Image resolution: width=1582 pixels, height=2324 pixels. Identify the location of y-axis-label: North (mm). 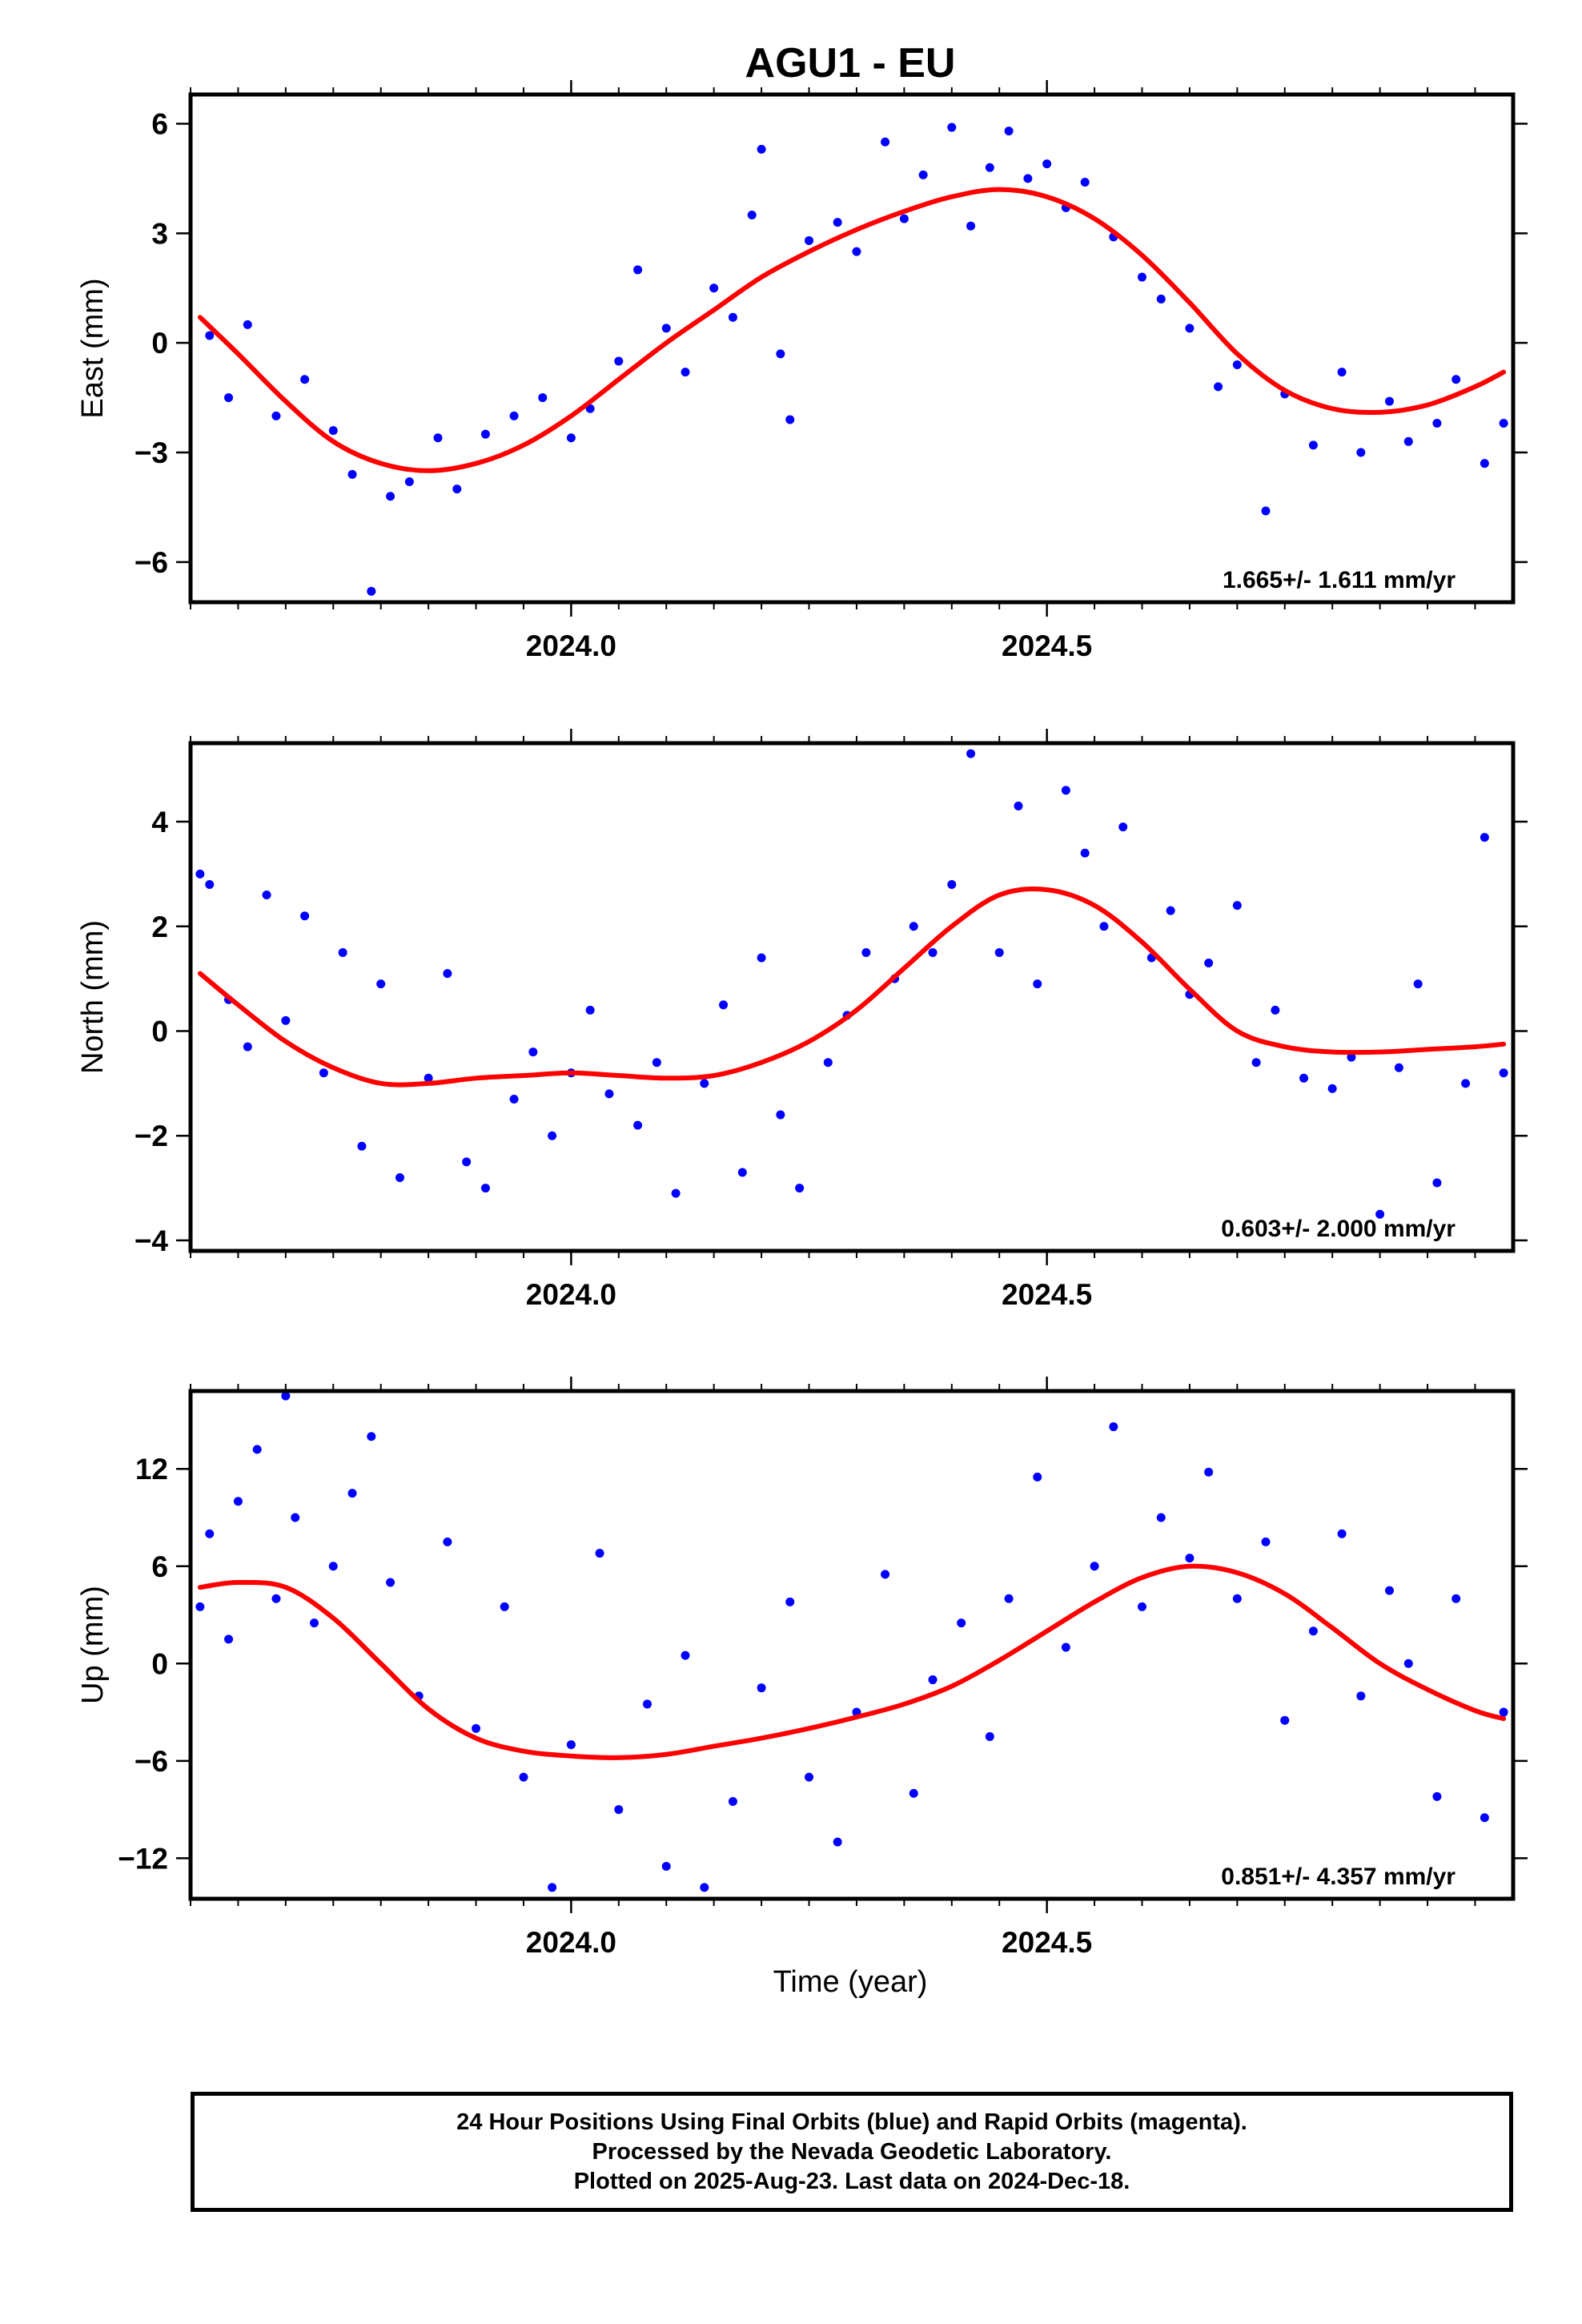
(93, 997).